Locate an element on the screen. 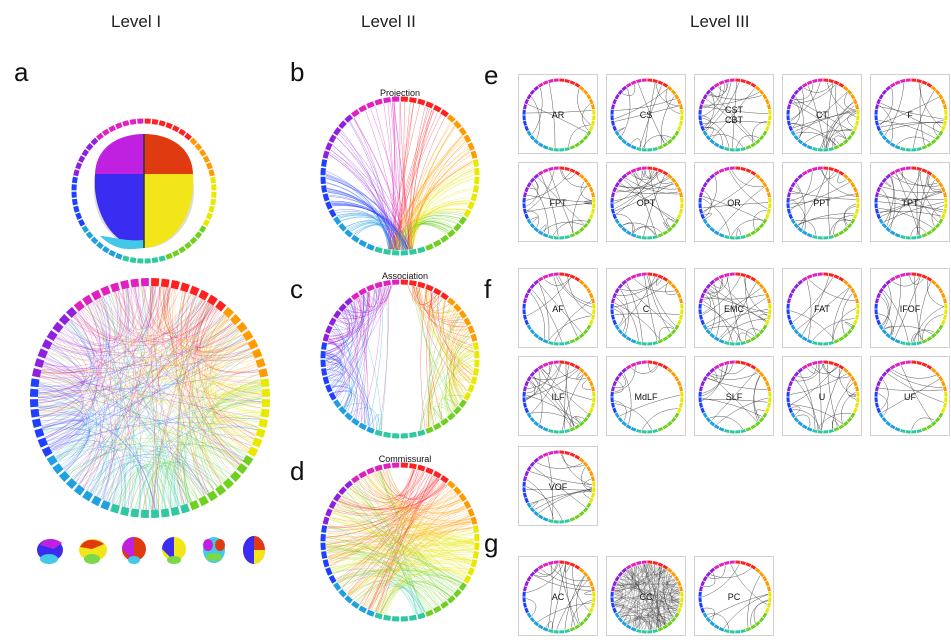 The image size is (951, 640). tract-label: CC is located at coordinates (646, 597).